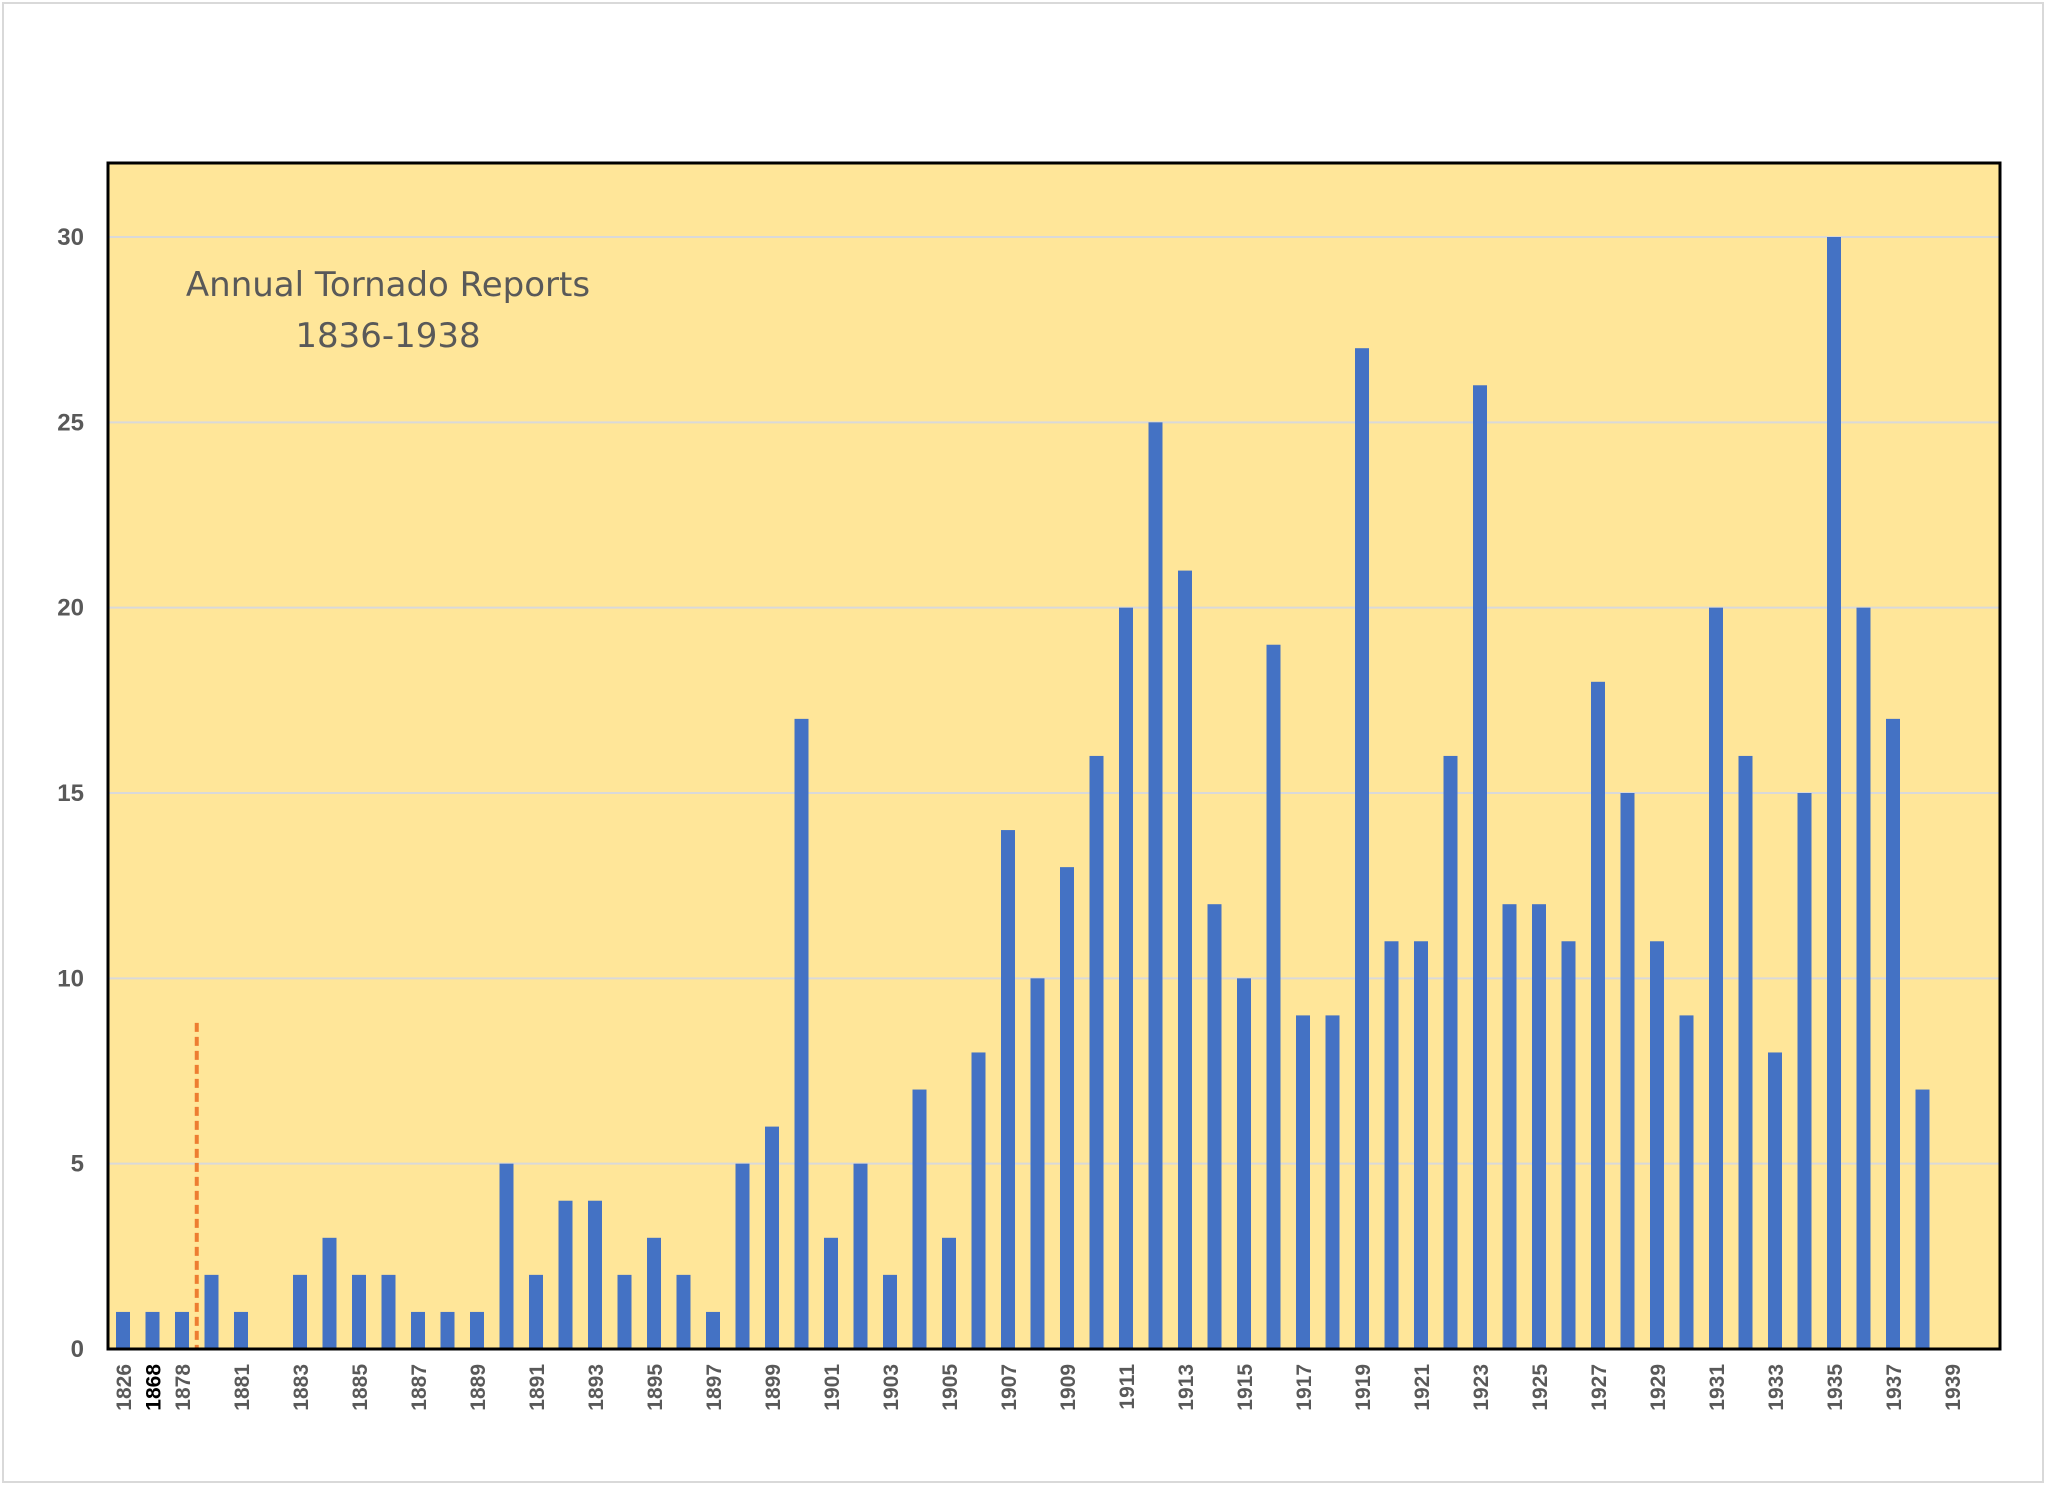 The width and height of the screenshot is (2048, 1487). I want to click on y-tick-label: 10, so click(70, 978).